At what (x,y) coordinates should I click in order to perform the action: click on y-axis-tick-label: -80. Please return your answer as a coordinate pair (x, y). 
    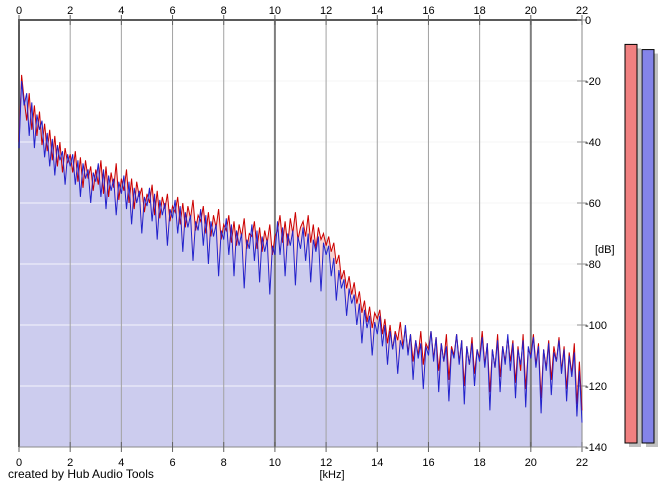
    Looking at the image, I should click on (593, 265).